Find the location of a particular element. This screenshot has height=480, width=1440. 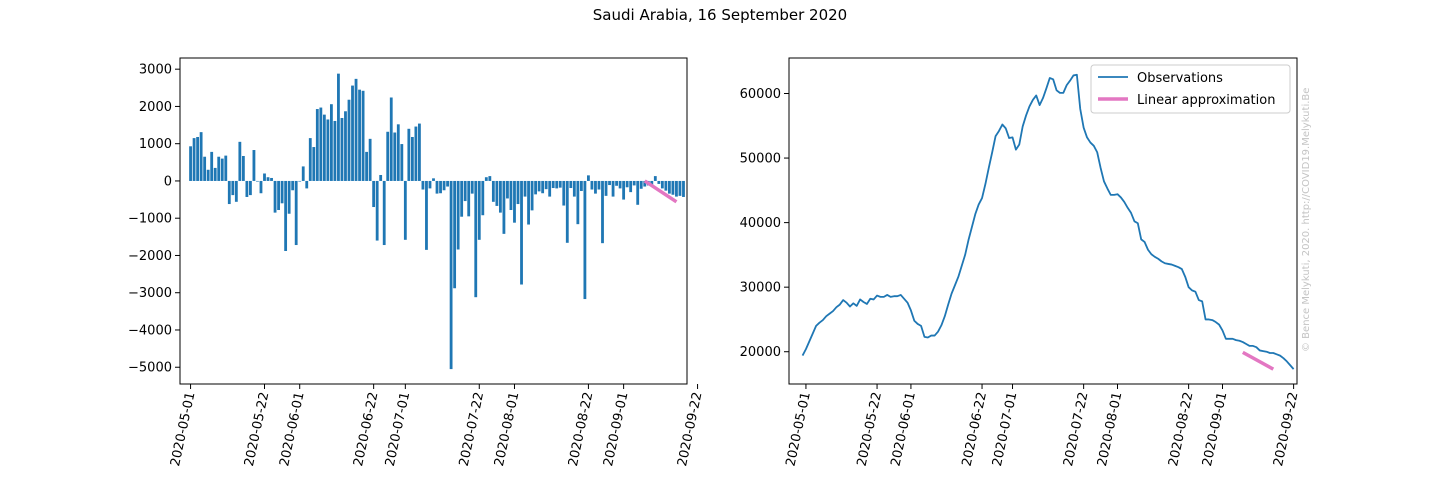

legend-box is located at coordinates (1190, 89).